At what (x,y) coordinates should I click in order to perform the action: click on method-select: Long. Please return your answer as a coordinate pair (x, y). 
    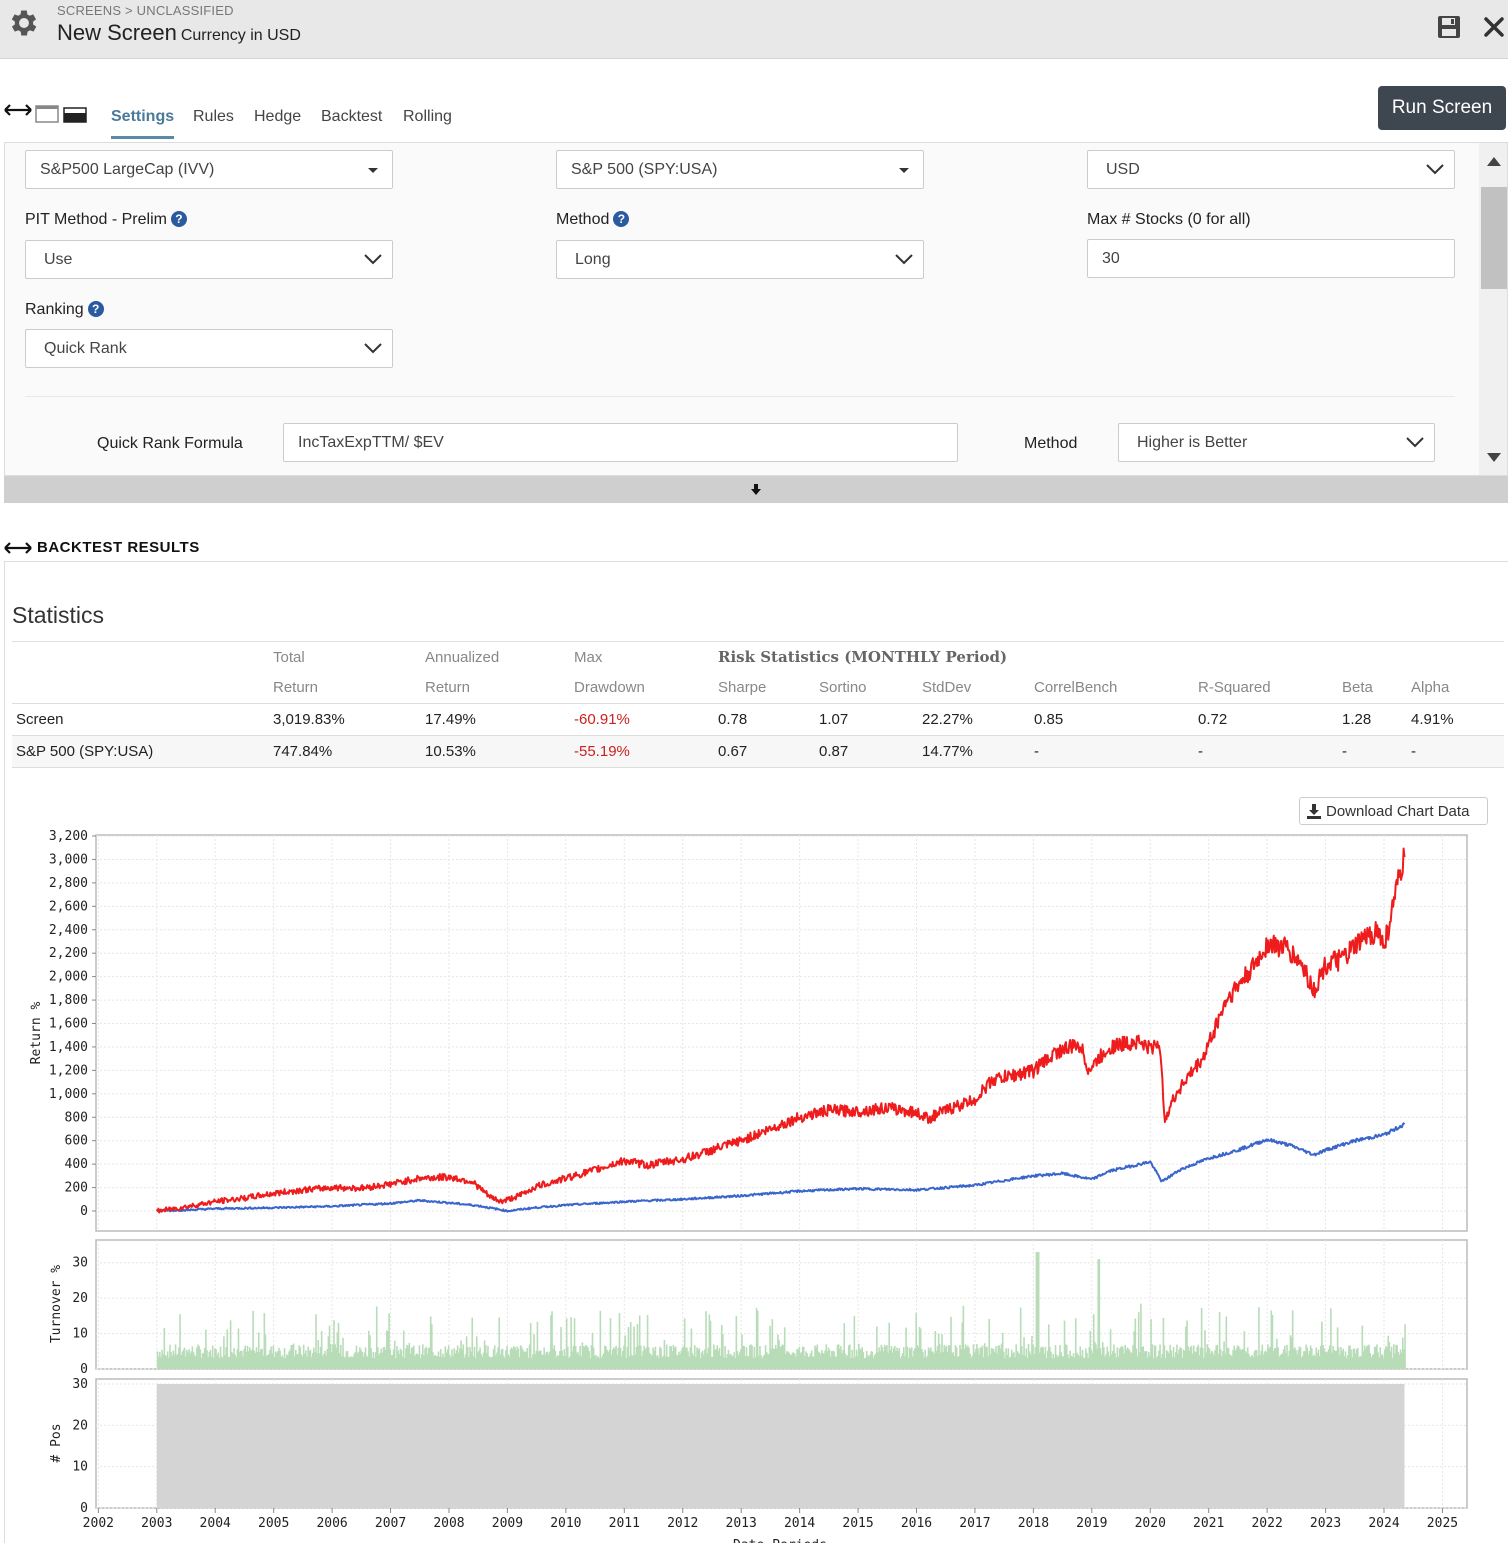
    Looking at the image, I should click on (740, 259).